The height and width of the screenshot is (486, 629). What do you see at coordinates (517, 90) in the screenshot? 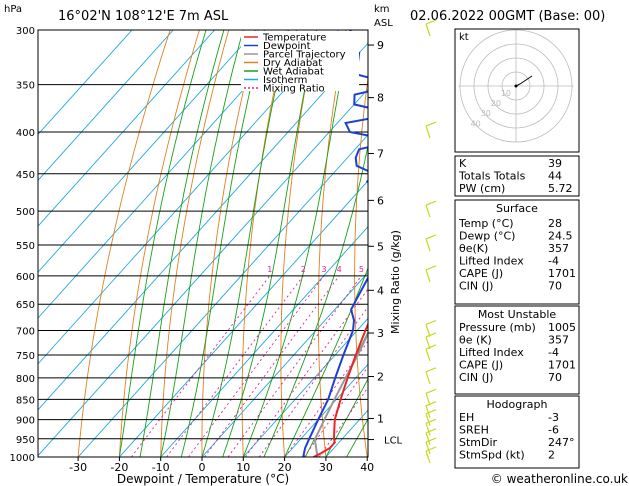
I see `hodograph-frame` at bounding box center [517, 90].